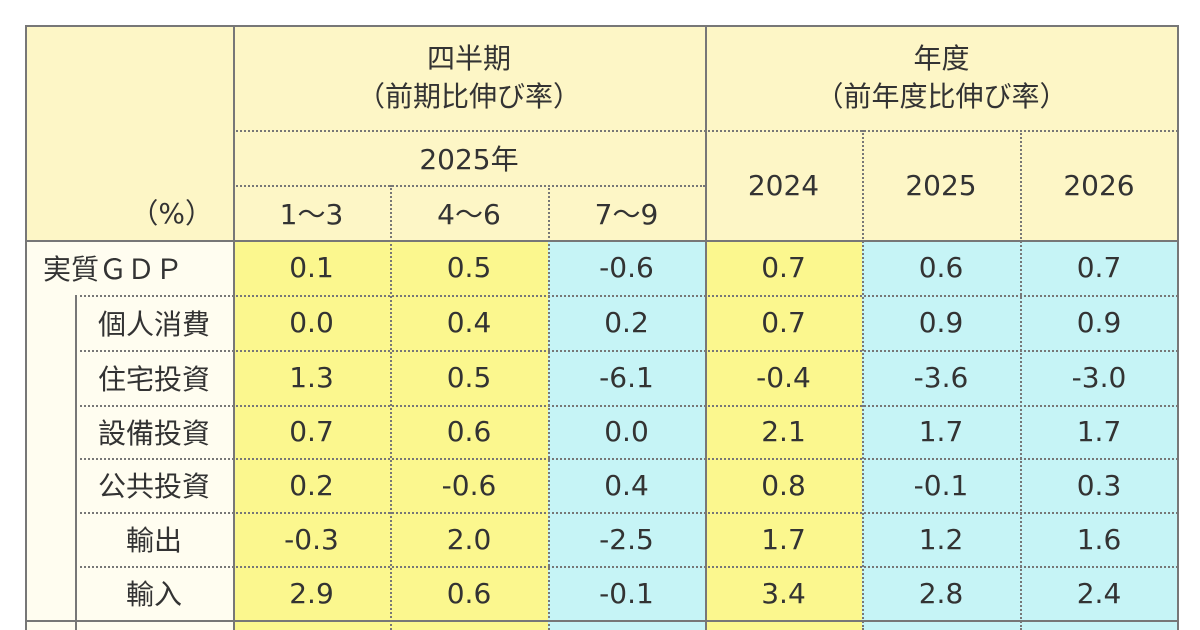 The width and height of the screenshot is (1200, 630). Describe the element at coordinates (941, 377) in the screenshot. I see `value-cell: -3.6` at that location.